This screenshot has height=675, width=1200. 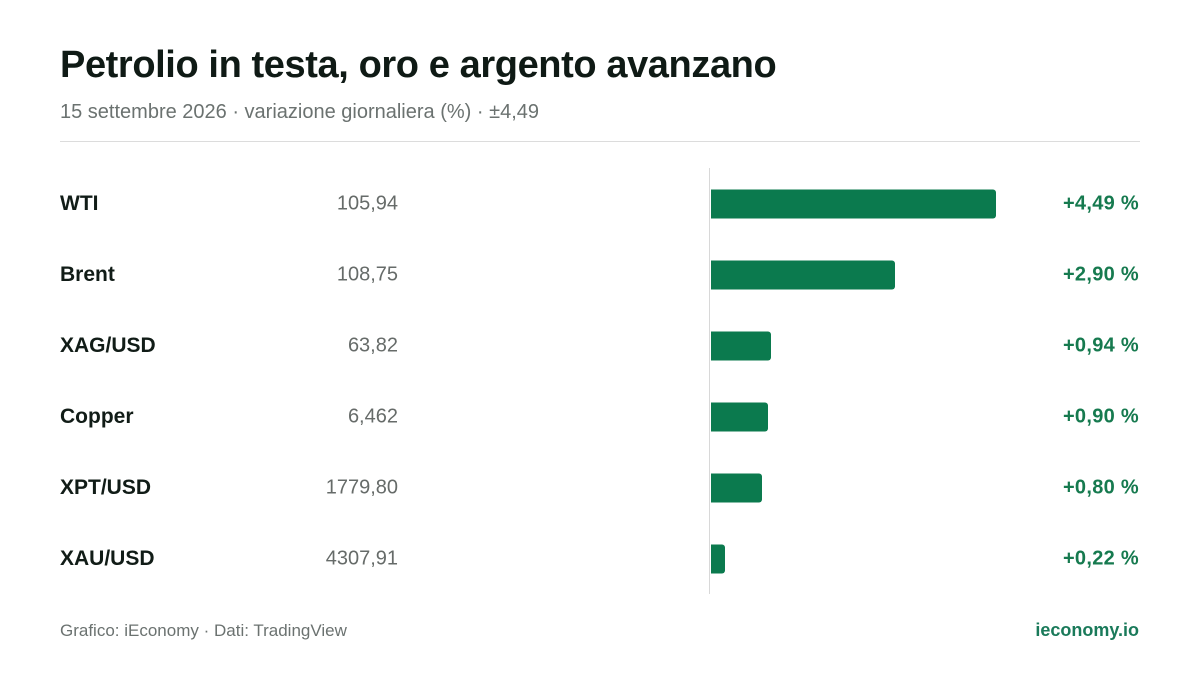 What do you see at coordinates (108, 345) in the screenshot?
I see `category-label: XAG/USD` at bounding box center [108, 345].